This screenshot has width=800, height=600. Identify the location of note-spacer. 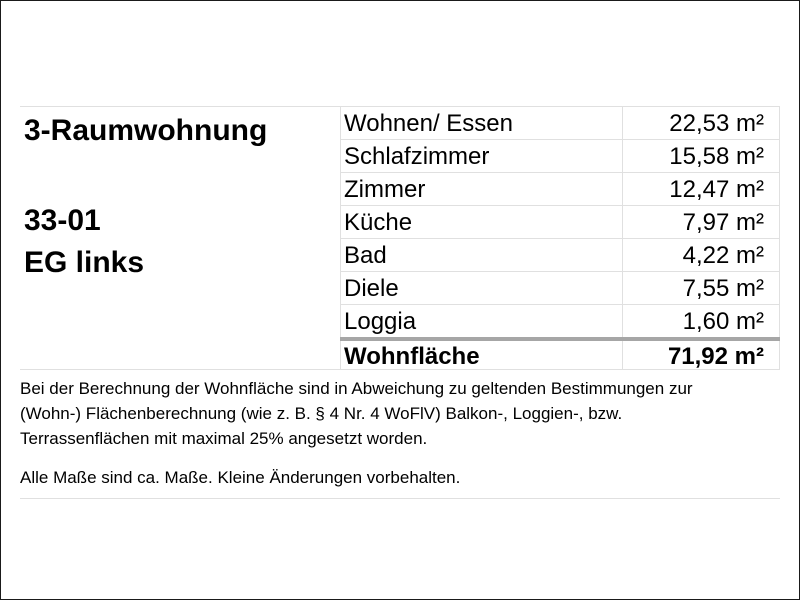
(400, 458).